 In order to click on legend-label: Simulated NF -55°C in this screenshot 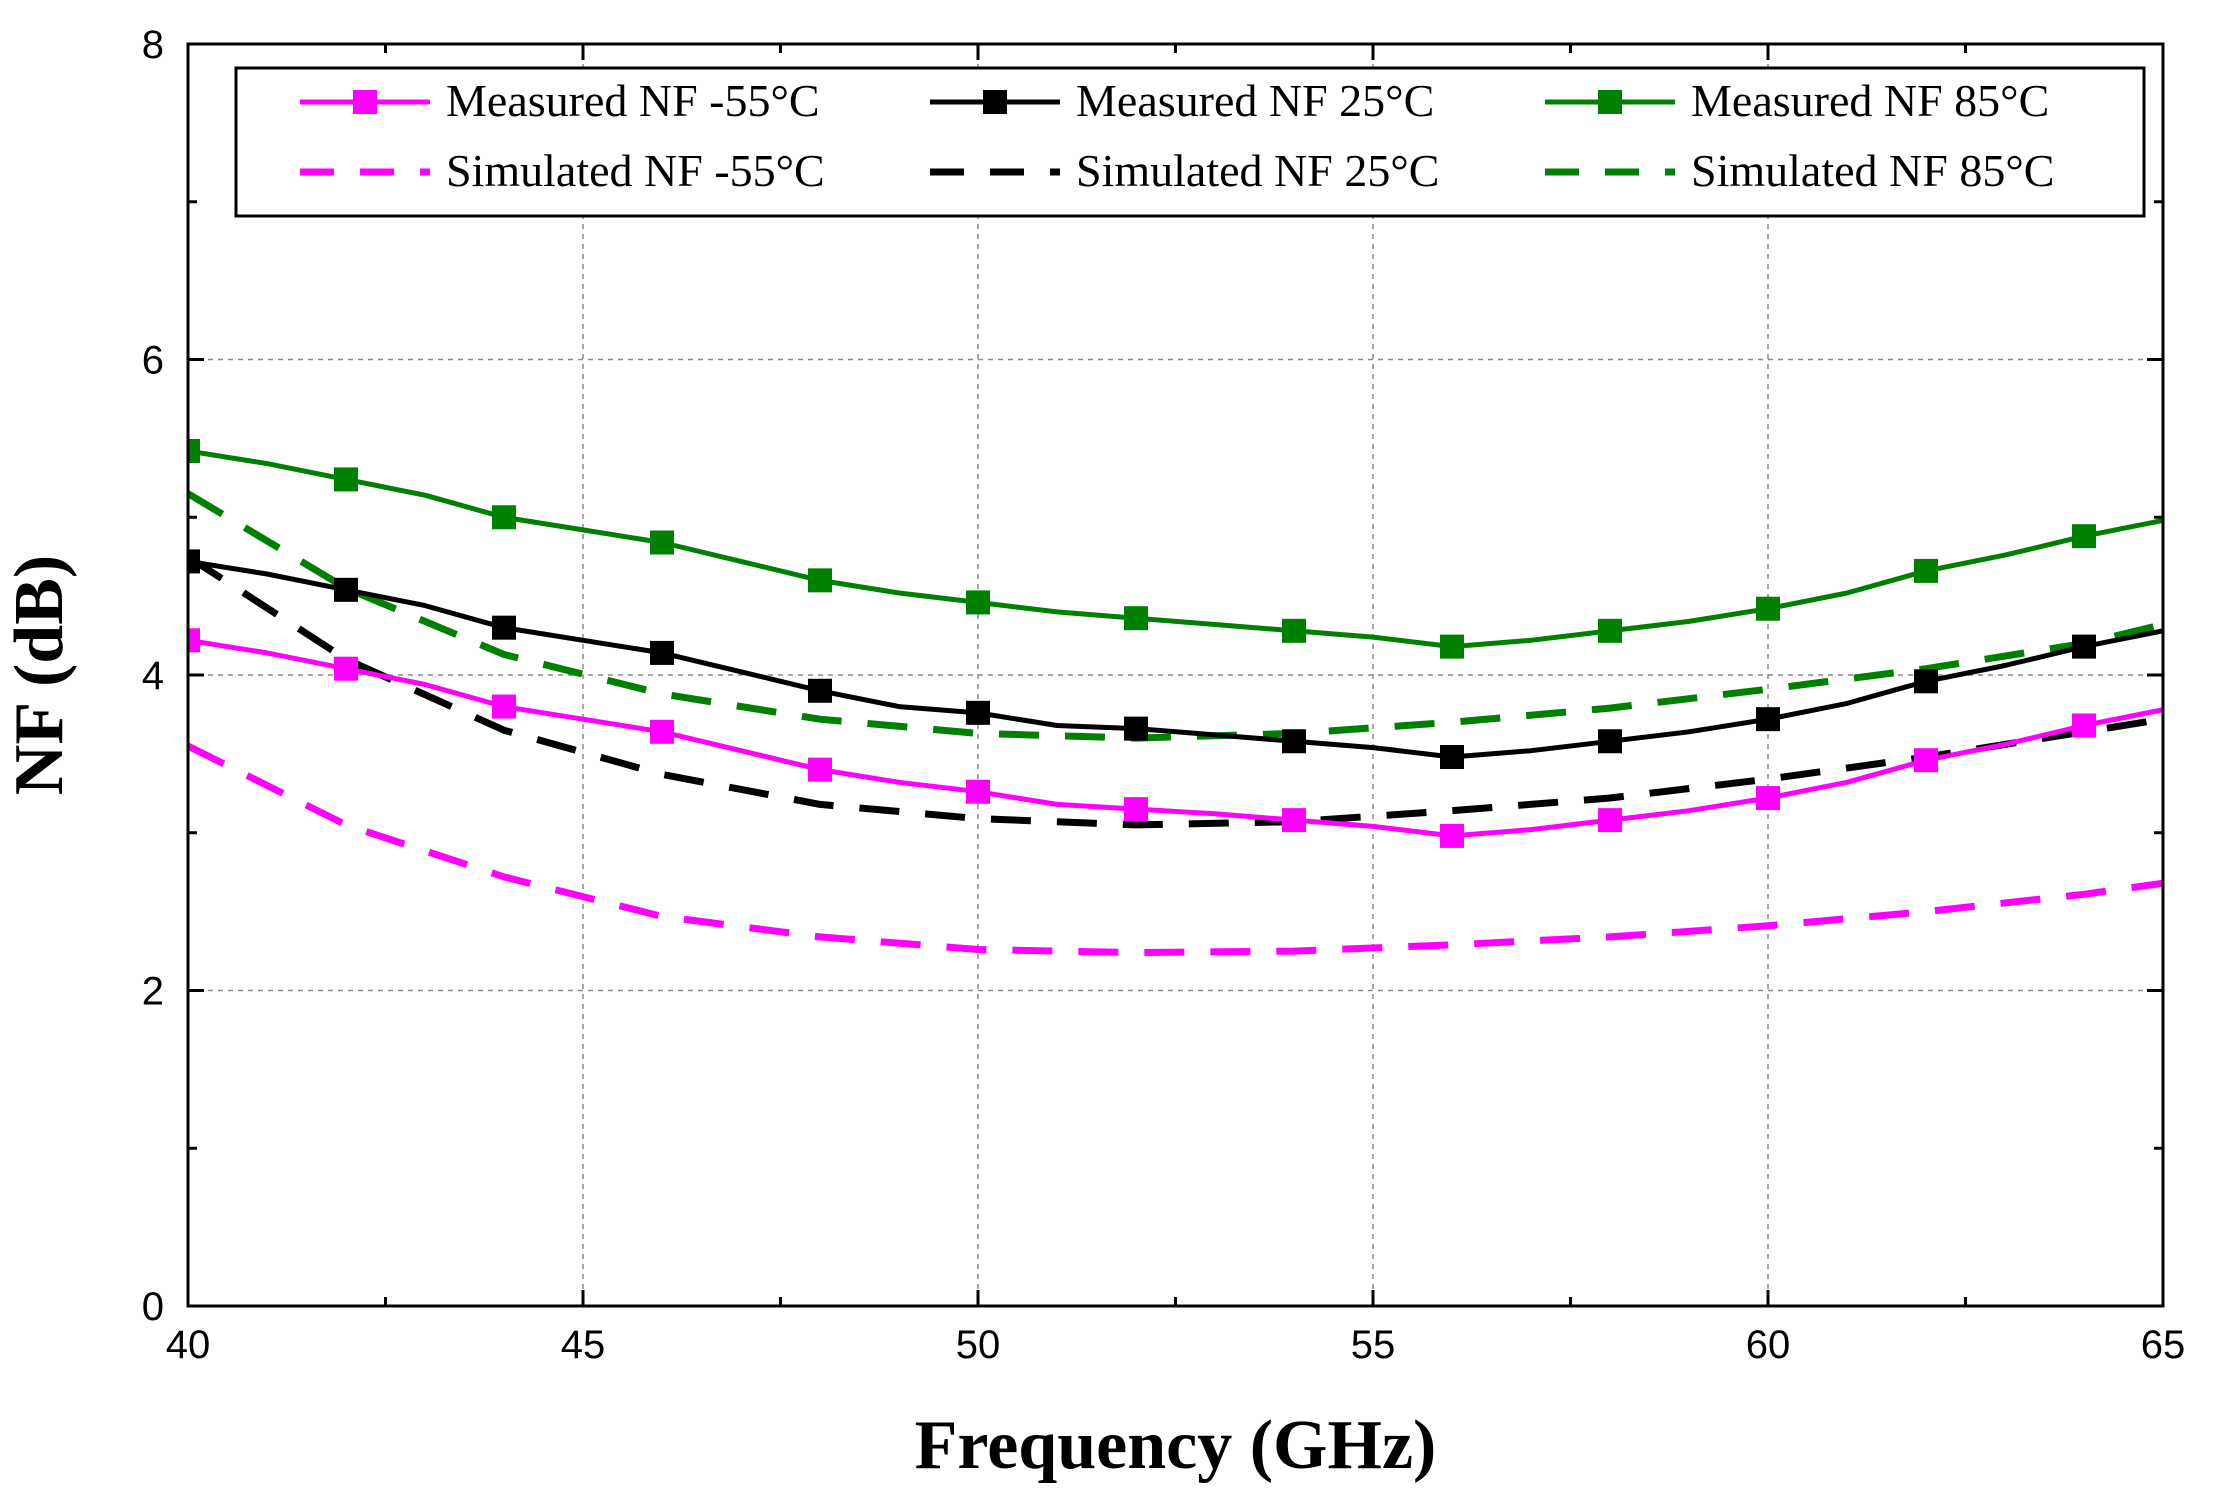, I will do `click(635, 170)`.